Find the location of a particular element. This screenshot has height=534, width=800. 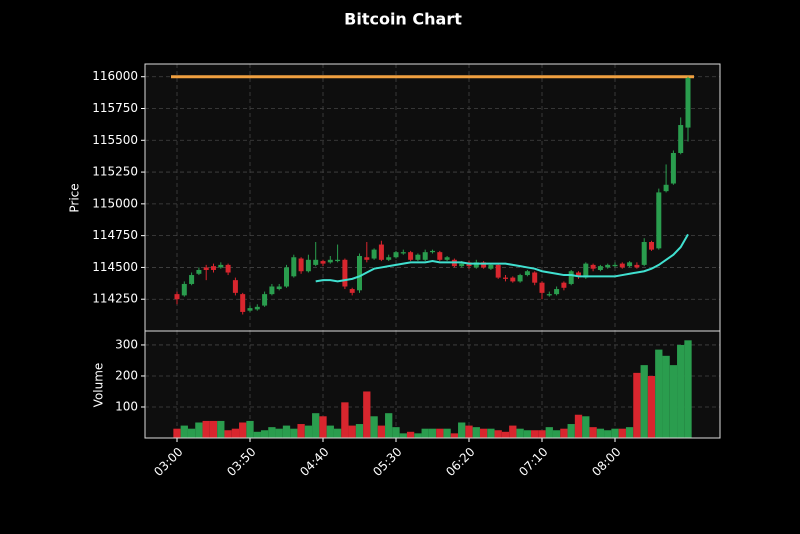

volume-tick-label: 300 is located at coordinates (126, 344).